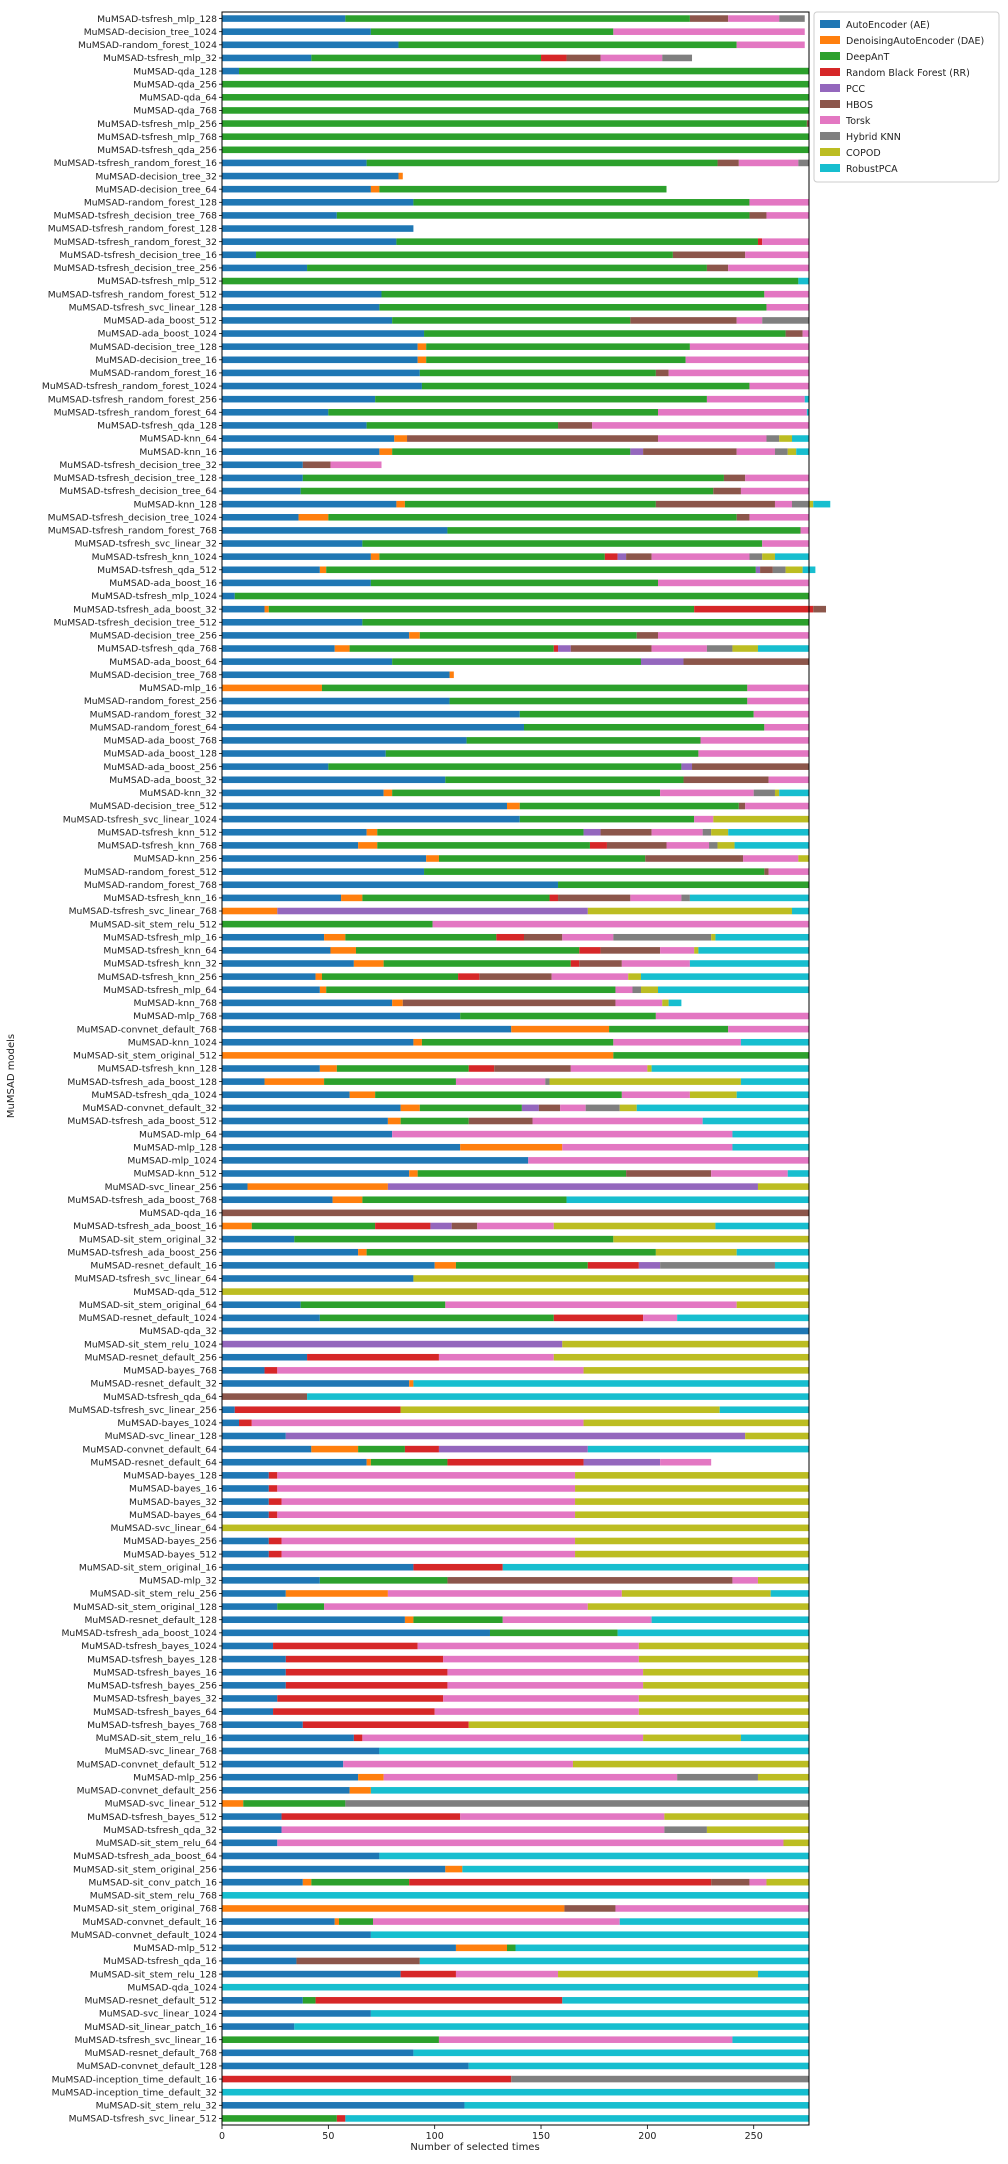 The height and width of the screenshot is (2164, 1008). Describe the element at coordinates (152, 1659) in the screenshot. I see `y-tick-label: MuMSAD-tsfresh_bayes_128` at that location.